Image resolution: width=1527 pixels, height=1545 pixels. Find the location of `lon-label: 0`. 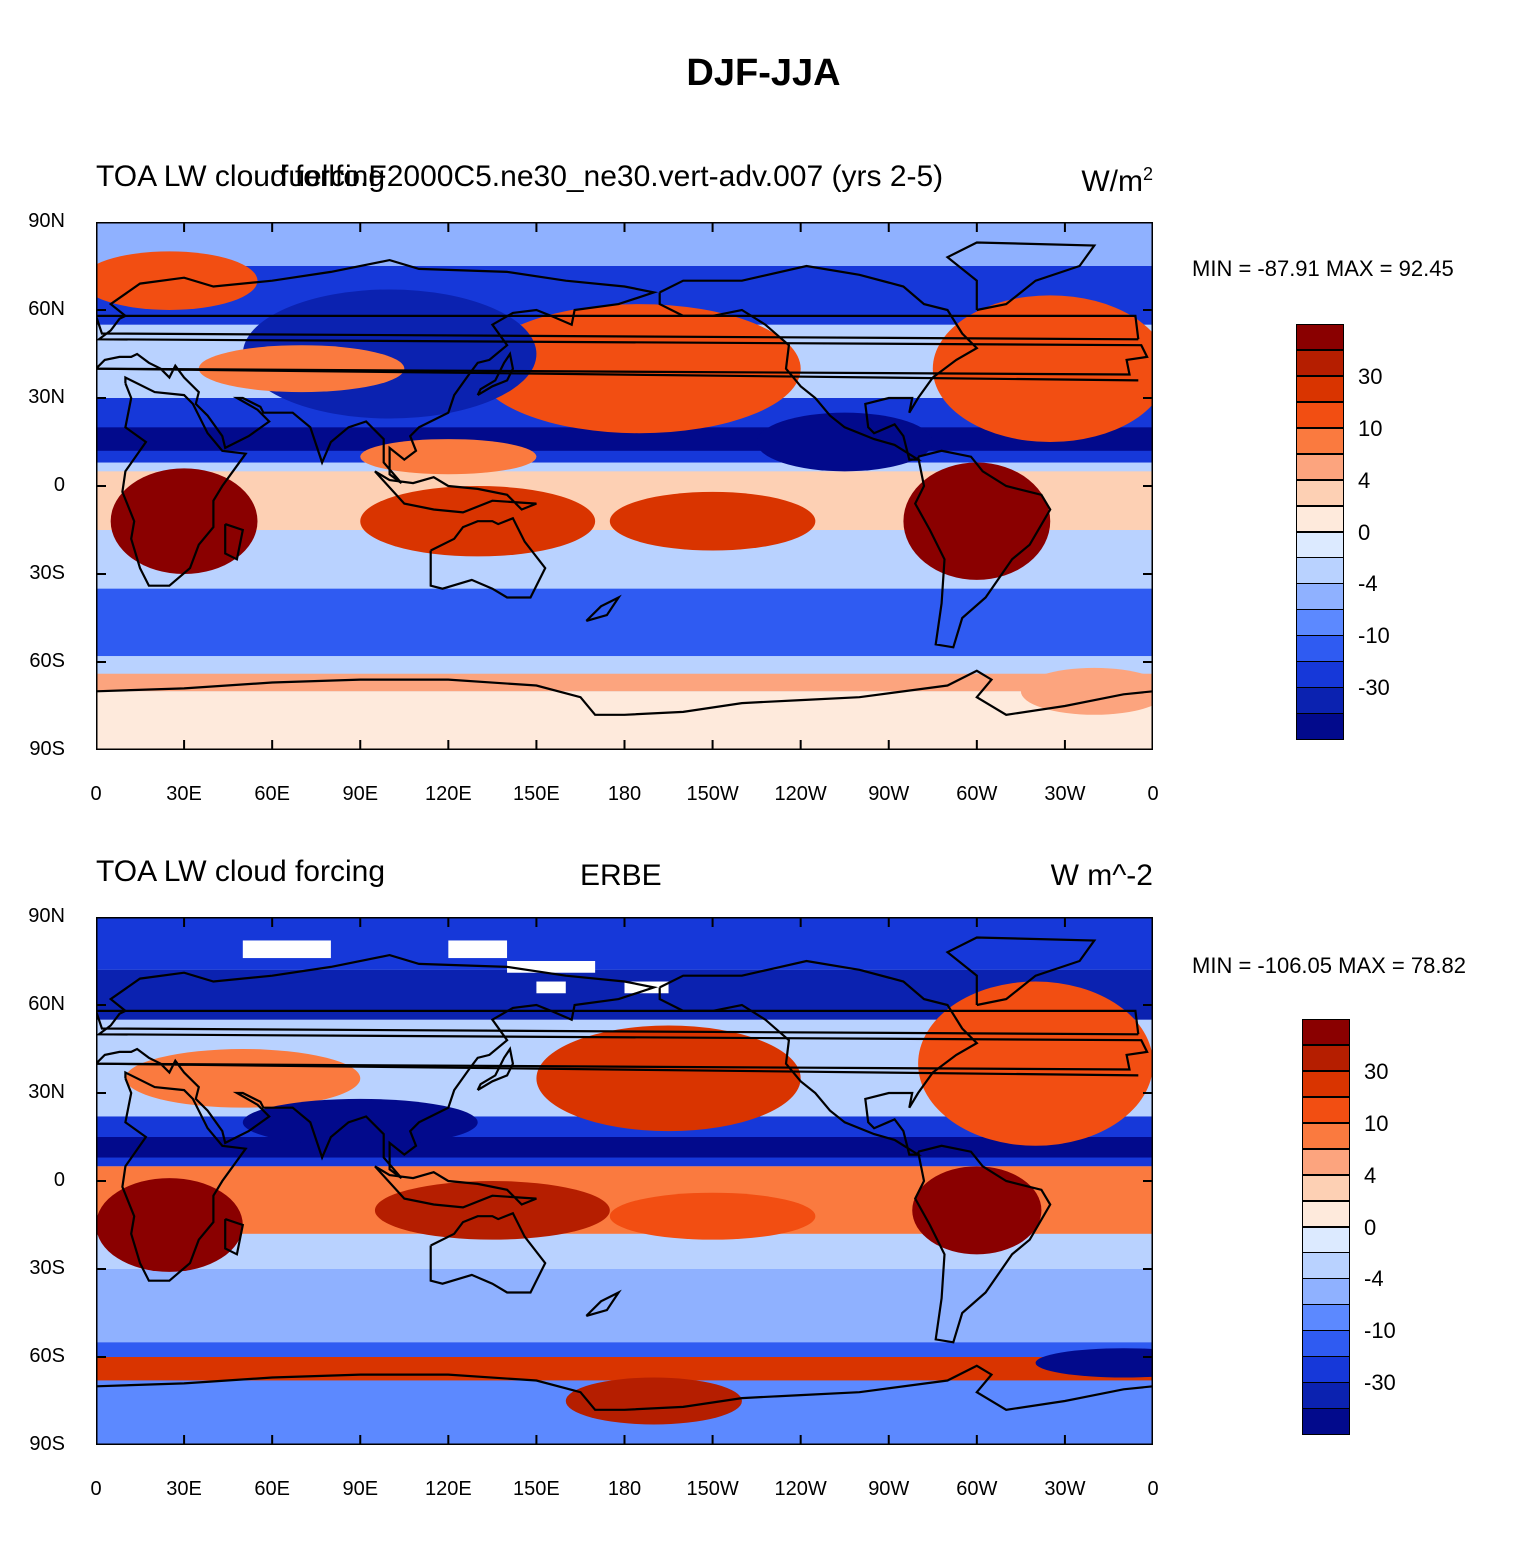

lon-label: 0 is located at coordinates (1153, 1489).